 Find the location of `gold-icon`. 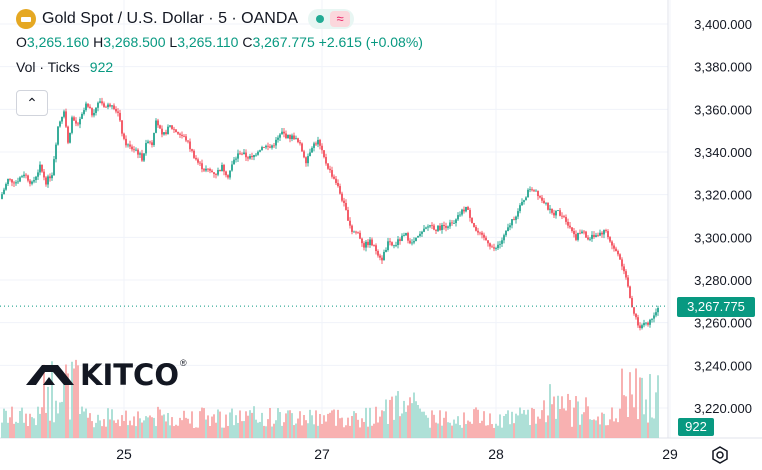

gold-icon is located at coordinates (26, 19).